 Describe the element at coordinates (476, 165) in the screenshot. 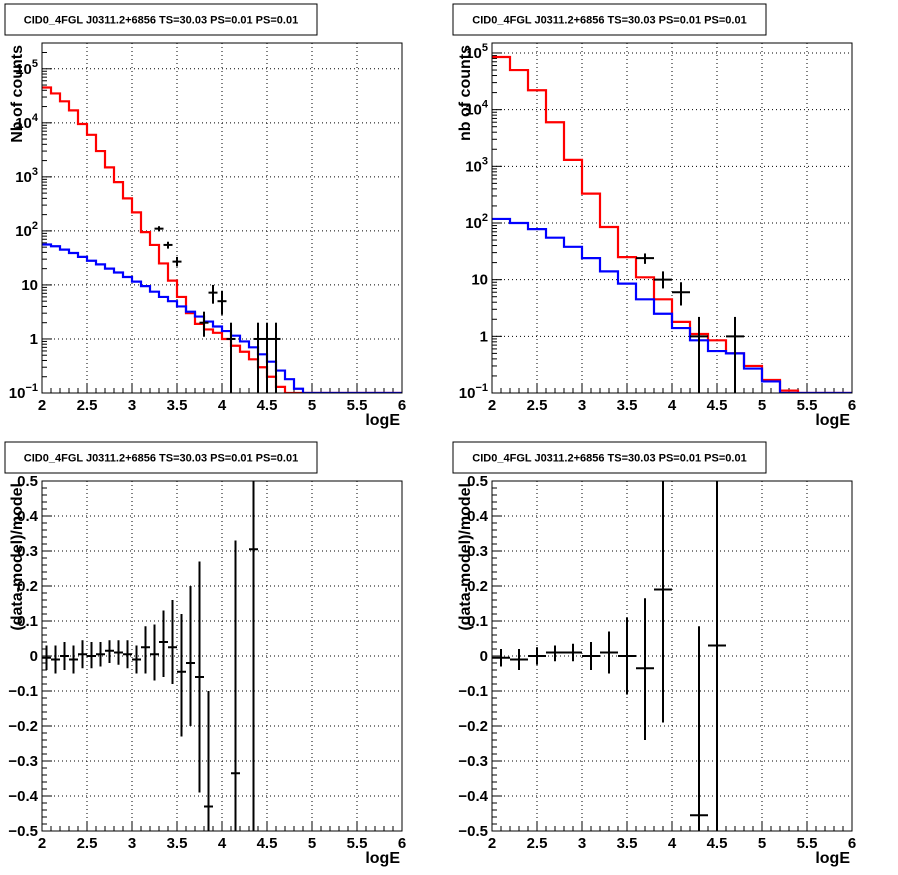

I see `y-tick-label: 10³` at that location.